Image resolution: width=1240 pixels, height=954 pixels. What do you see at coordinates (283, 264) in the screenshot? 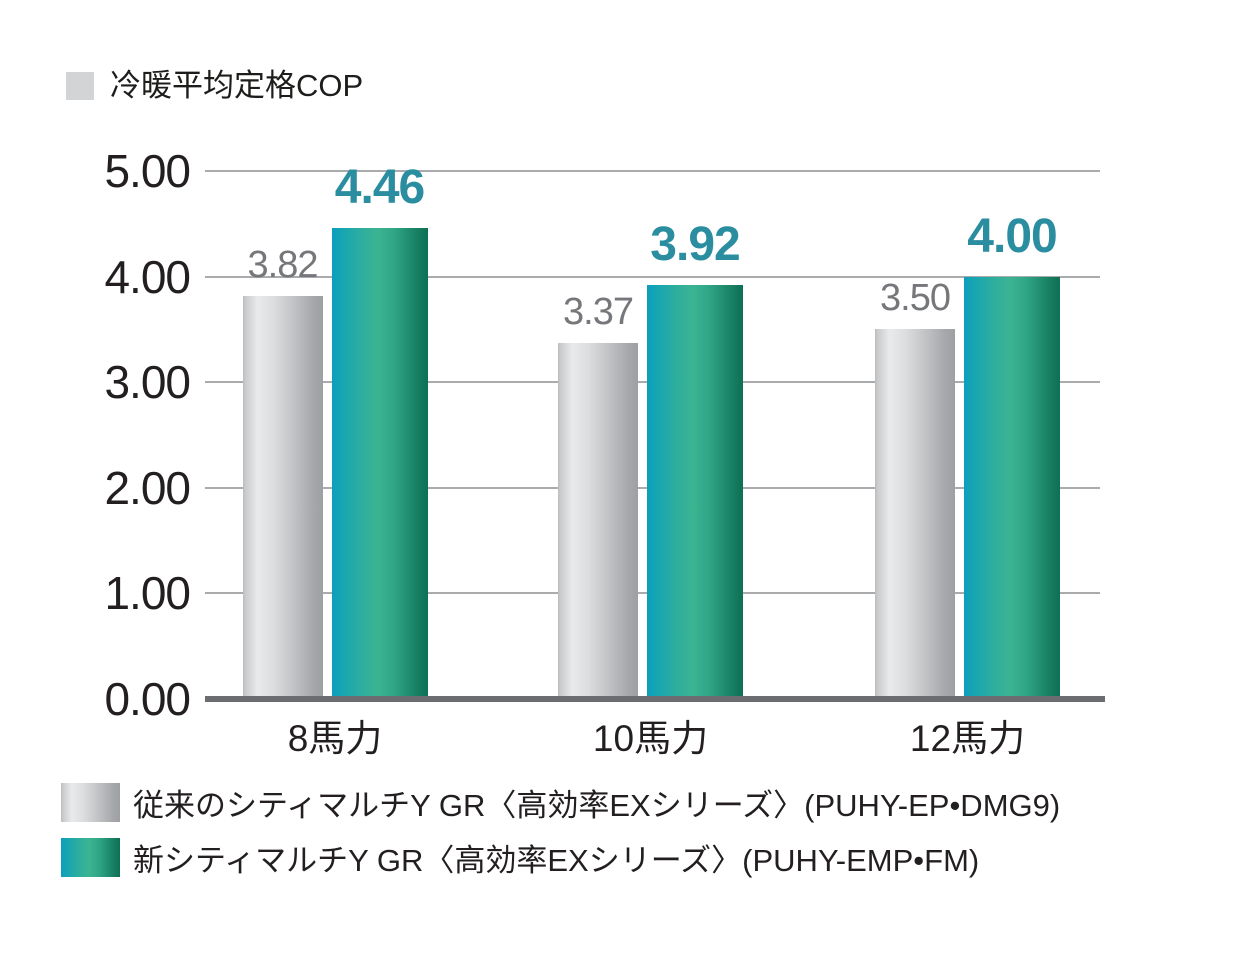
I see `bar-value-conventional: 3.82` at bounding box center [283, 264].